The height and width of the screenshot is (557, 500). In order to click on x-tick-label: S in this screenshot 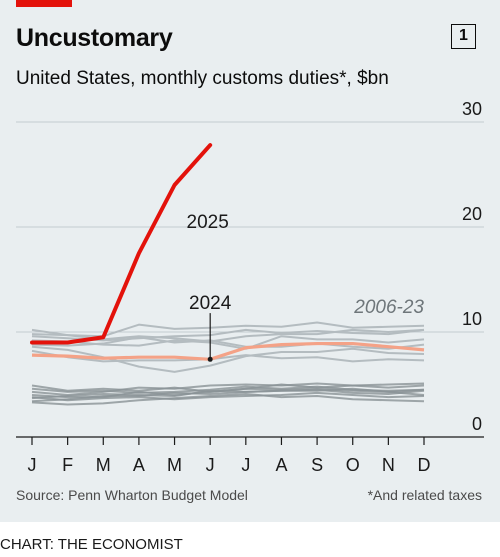, I will do `click(317, 465)`.